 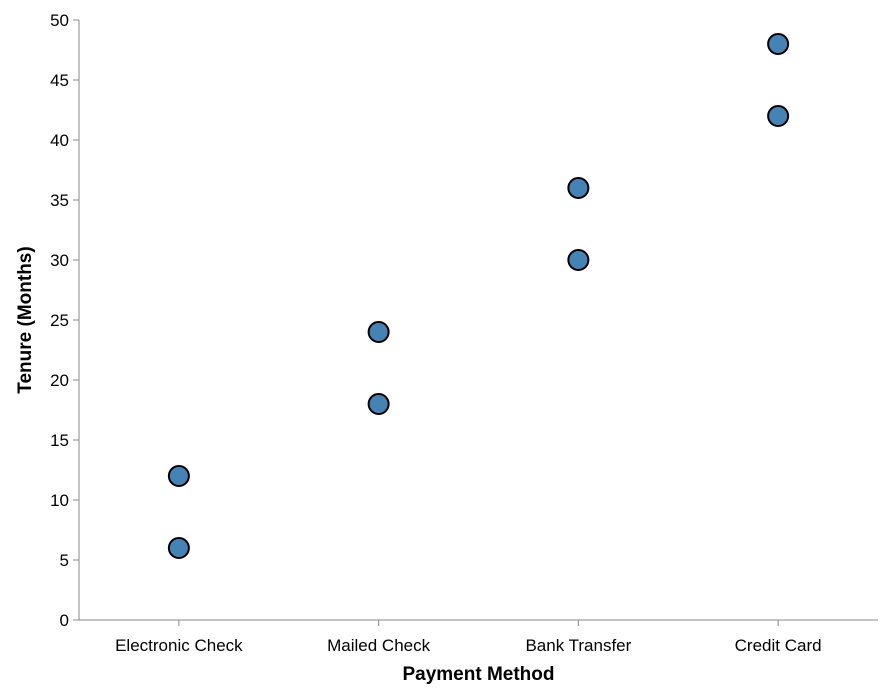 What do you see at coordinates (778, 645) in the screenshot?
I see `x-tick-label: Credit Card` at bounding box center [778, 645].